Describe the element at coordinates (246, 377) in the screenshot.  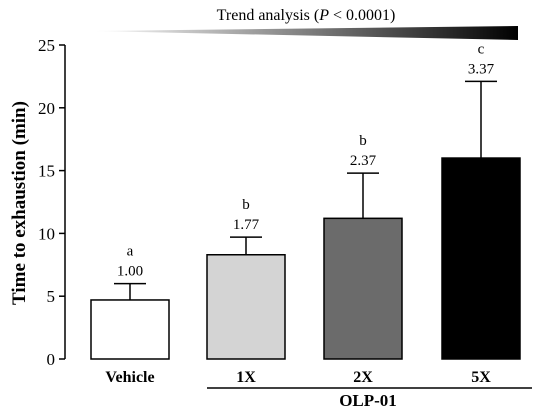
I see `category-label: 1X` at that location.